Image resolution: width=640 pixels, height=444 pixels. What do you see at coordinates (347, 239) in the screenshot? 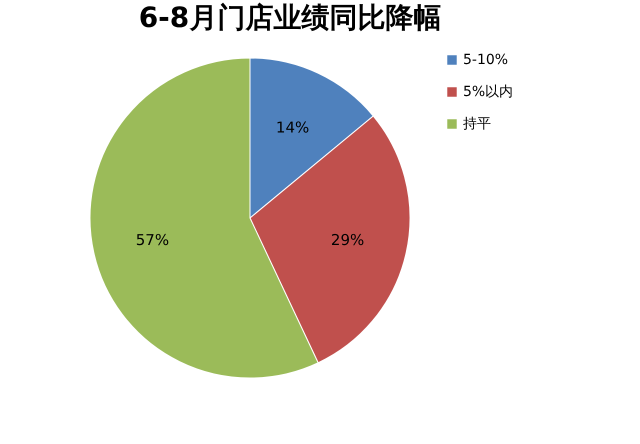
I see `data-label: 29%` at bounding box center [347, 239].